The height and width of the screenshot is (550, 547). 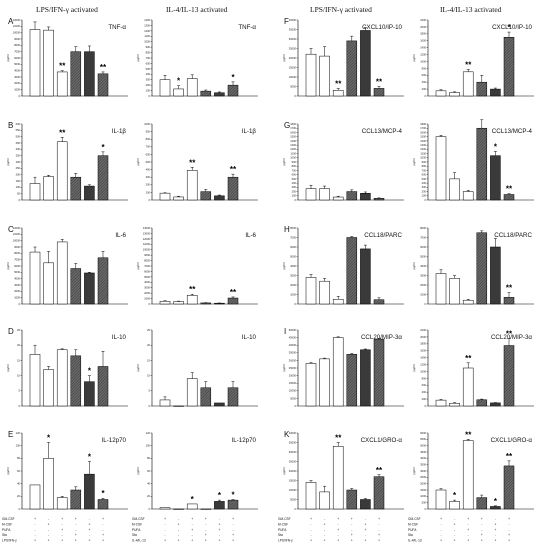 What do you see at coordinates (424, 503) in the screenshot?
I see `y-tick-label: 500` at bounding box center [424, 503].